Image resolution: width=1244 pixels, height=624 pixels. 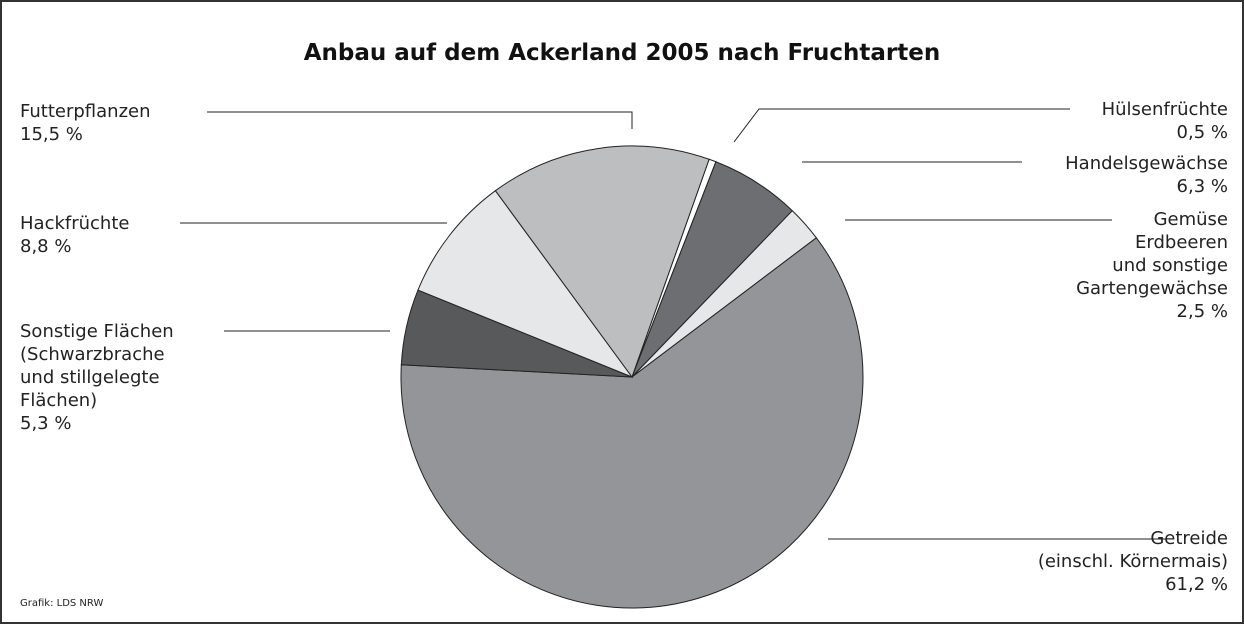 I want to click on slice-label: Futterpflanzen 15,5 %, so click(x=85, y=123).